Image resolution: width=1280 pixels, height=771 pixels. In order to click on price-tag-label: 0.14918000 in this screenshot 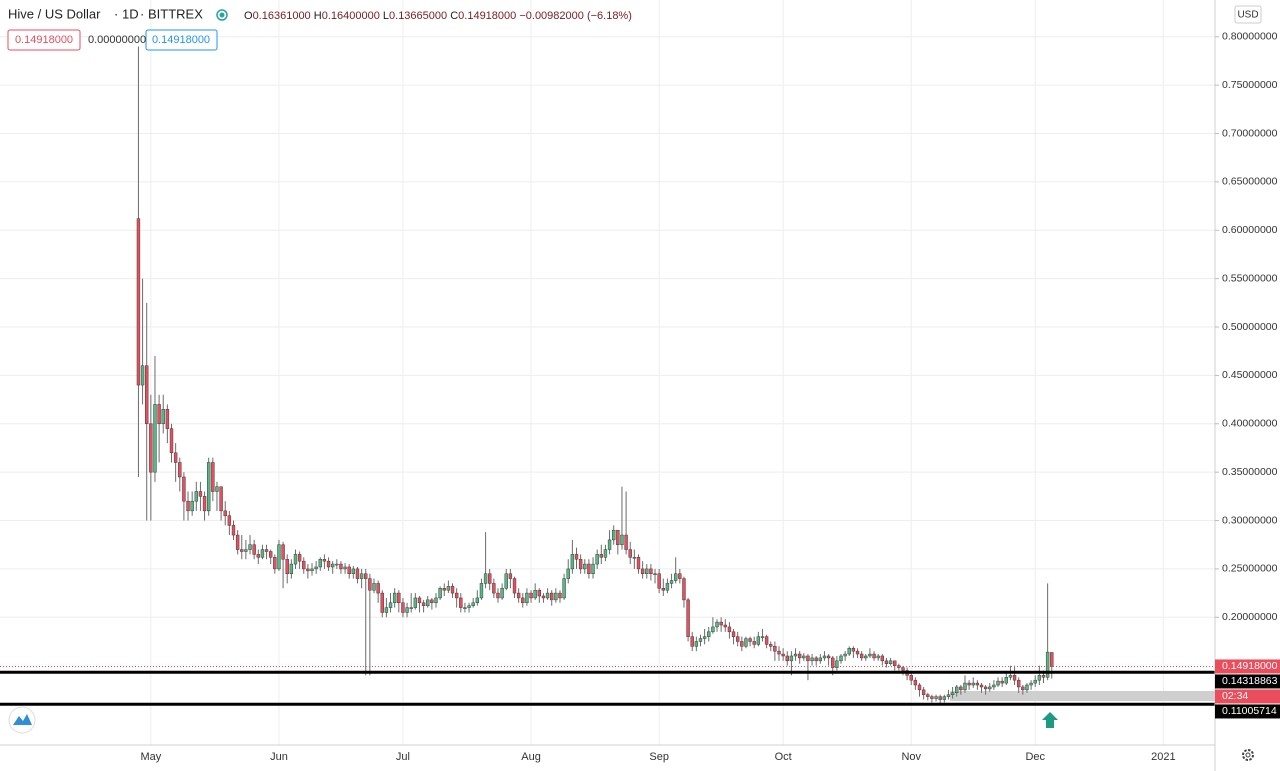, I will do `click(1250, 666)`.